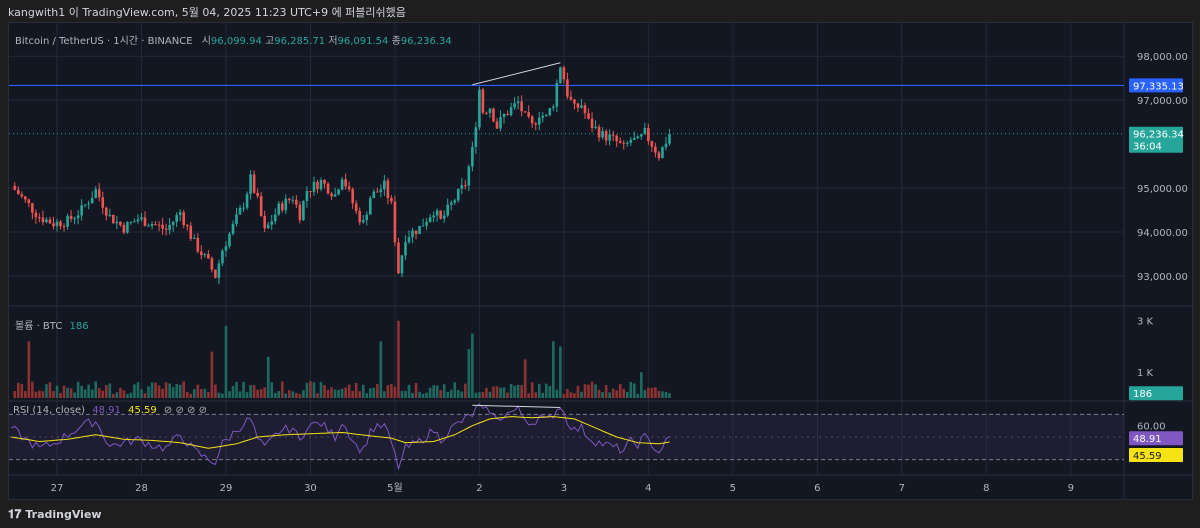  I want to click on time-tick-label-8: 5, so click(733, 488).